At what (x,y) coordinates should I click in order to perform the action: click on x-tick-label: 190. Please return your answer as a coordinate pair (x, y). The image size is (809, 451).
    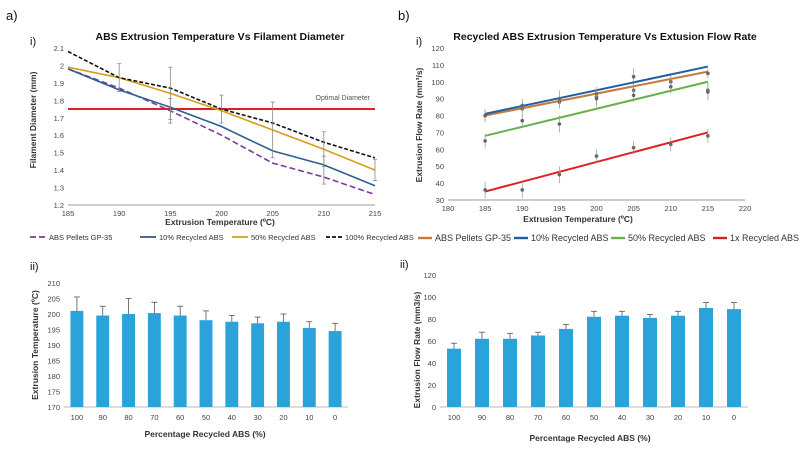
    Looking at the image, I should click on (119, 213).